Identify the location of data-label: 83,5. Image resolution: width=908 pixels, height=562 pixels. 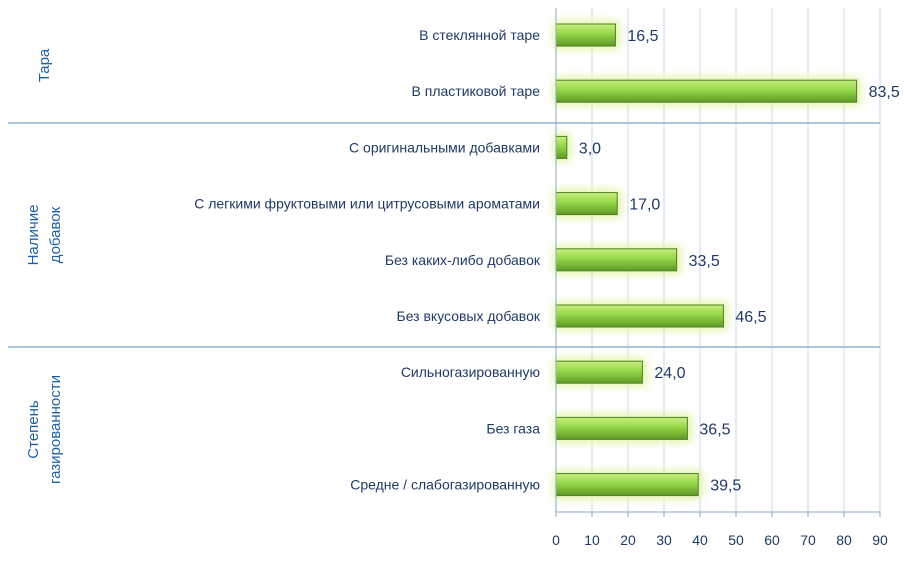
(884, 92).